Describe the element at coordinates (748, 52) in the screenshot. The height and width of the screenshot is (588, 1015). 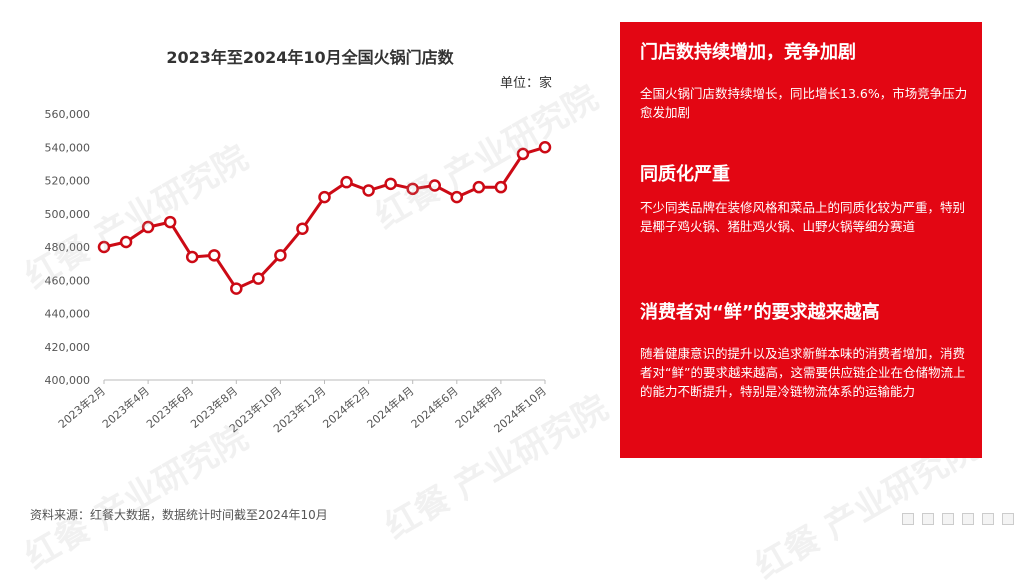
I see `section-title-growth: 门店数持续增加，竞争加剧` at that location.